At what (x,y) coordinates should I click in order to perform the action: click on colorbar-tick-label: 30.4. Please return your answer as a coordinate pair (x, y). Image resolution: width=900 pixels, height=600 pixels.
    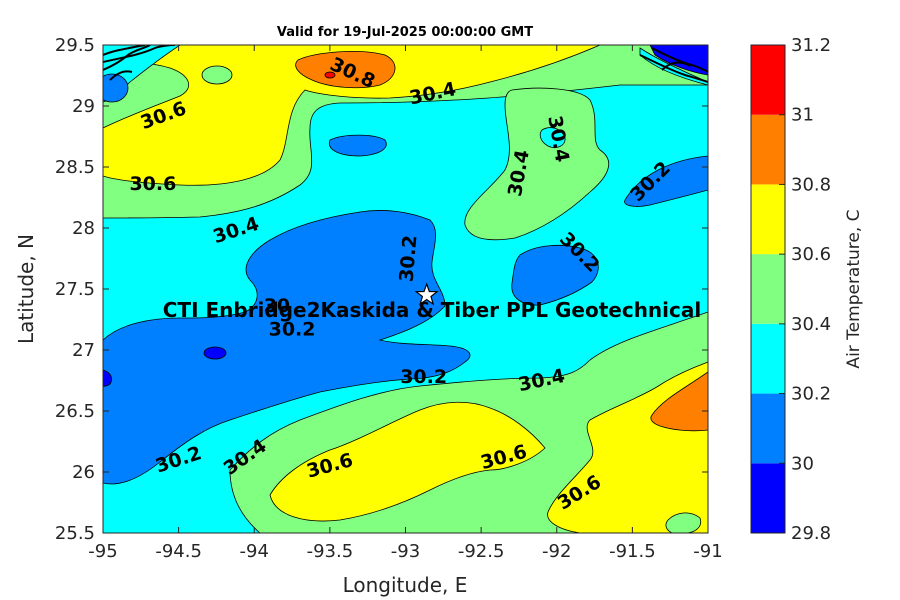
    Looking at the image, I should click on (811, 324).